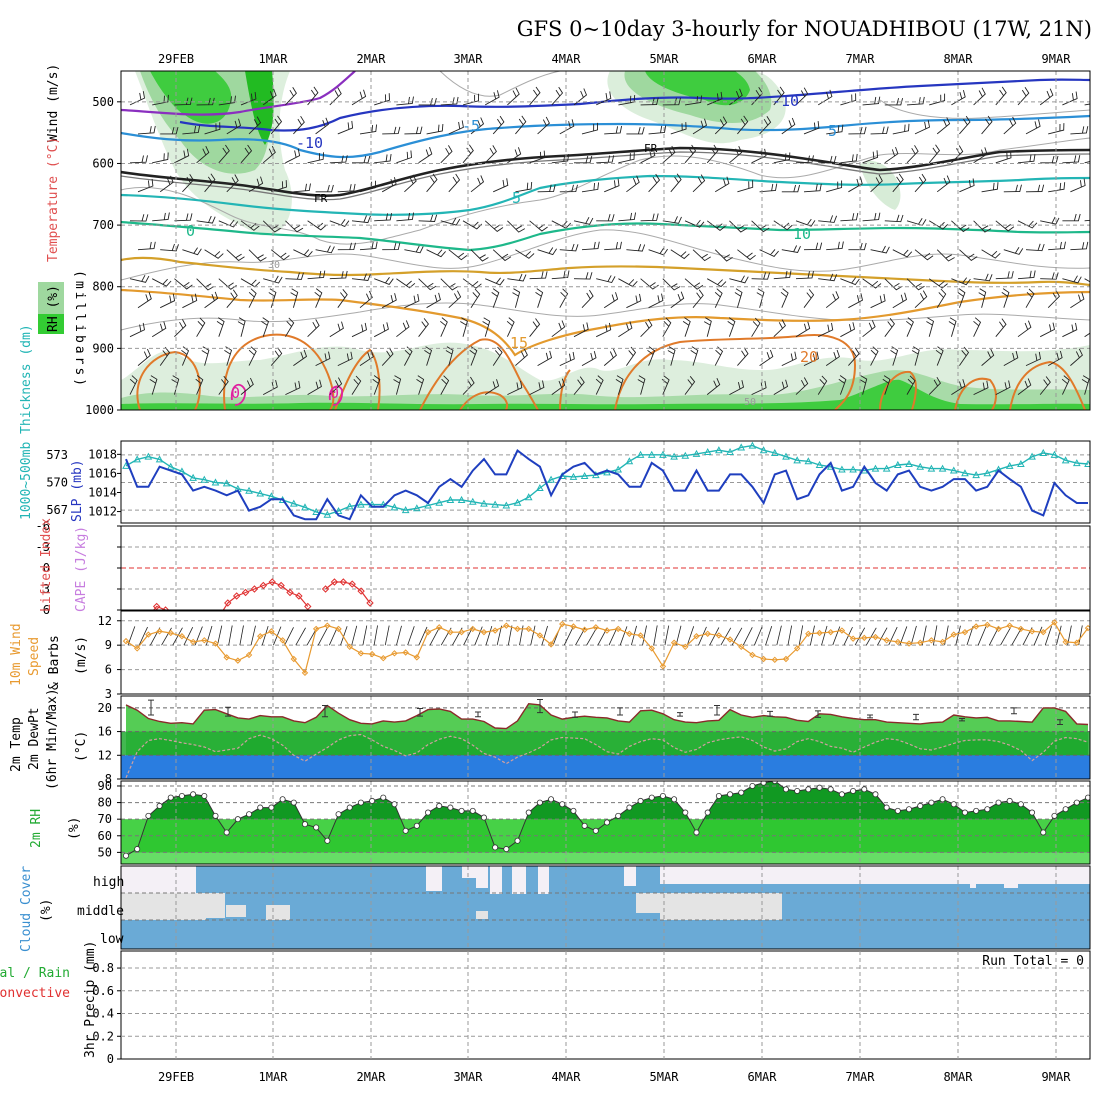  I want to click on tick-label: 573, so click(57, 455).